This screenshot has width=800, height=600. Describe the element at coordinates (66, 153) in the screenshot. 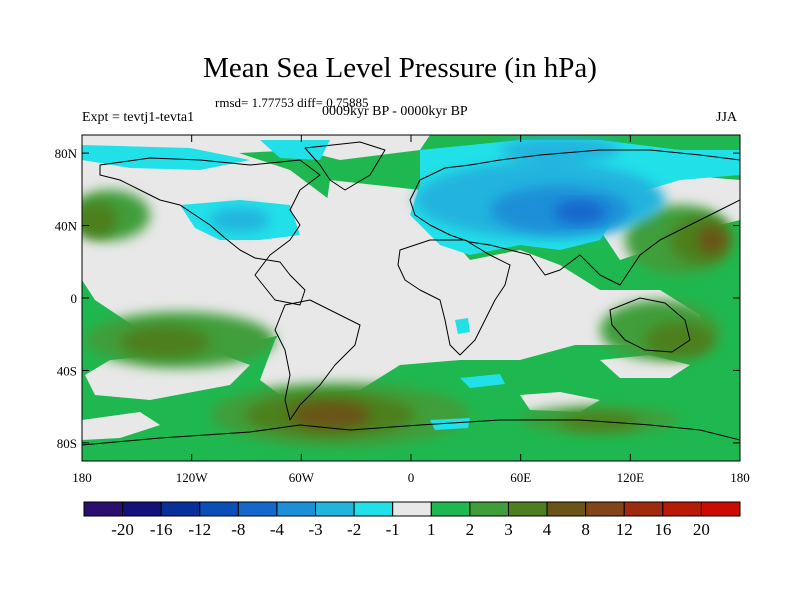

I see `lat-tick-label: 80N` at that location.